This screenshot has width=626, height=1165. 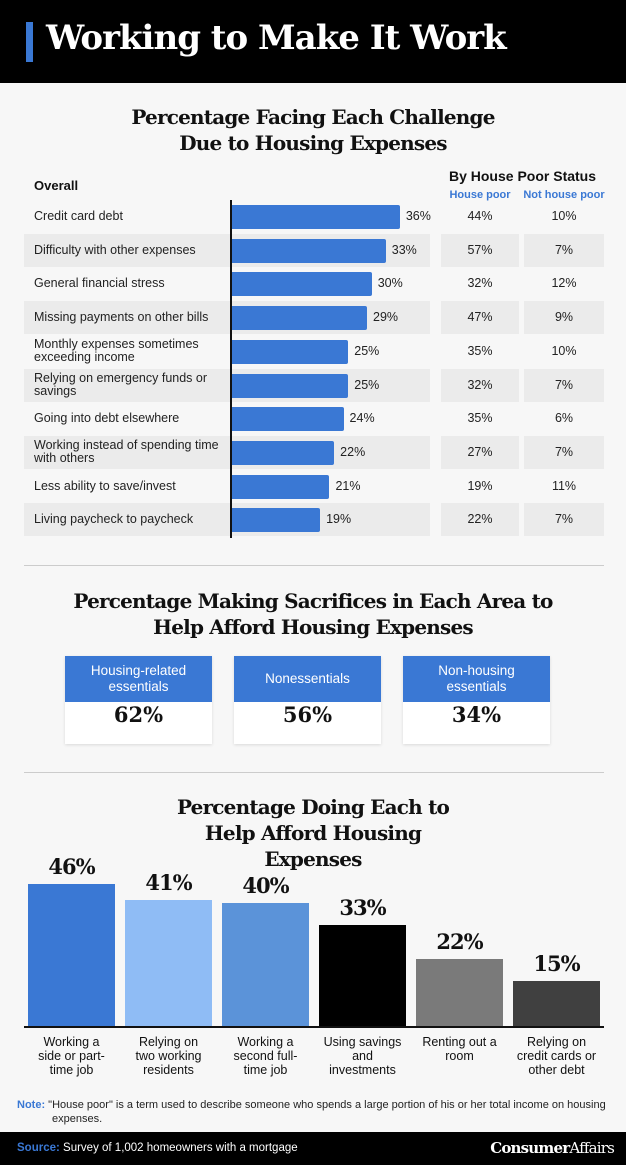 What do you see at coordinates (476, 714) in the screenshot?
I see `card-value: 34%` at bounding box center [476, 714].